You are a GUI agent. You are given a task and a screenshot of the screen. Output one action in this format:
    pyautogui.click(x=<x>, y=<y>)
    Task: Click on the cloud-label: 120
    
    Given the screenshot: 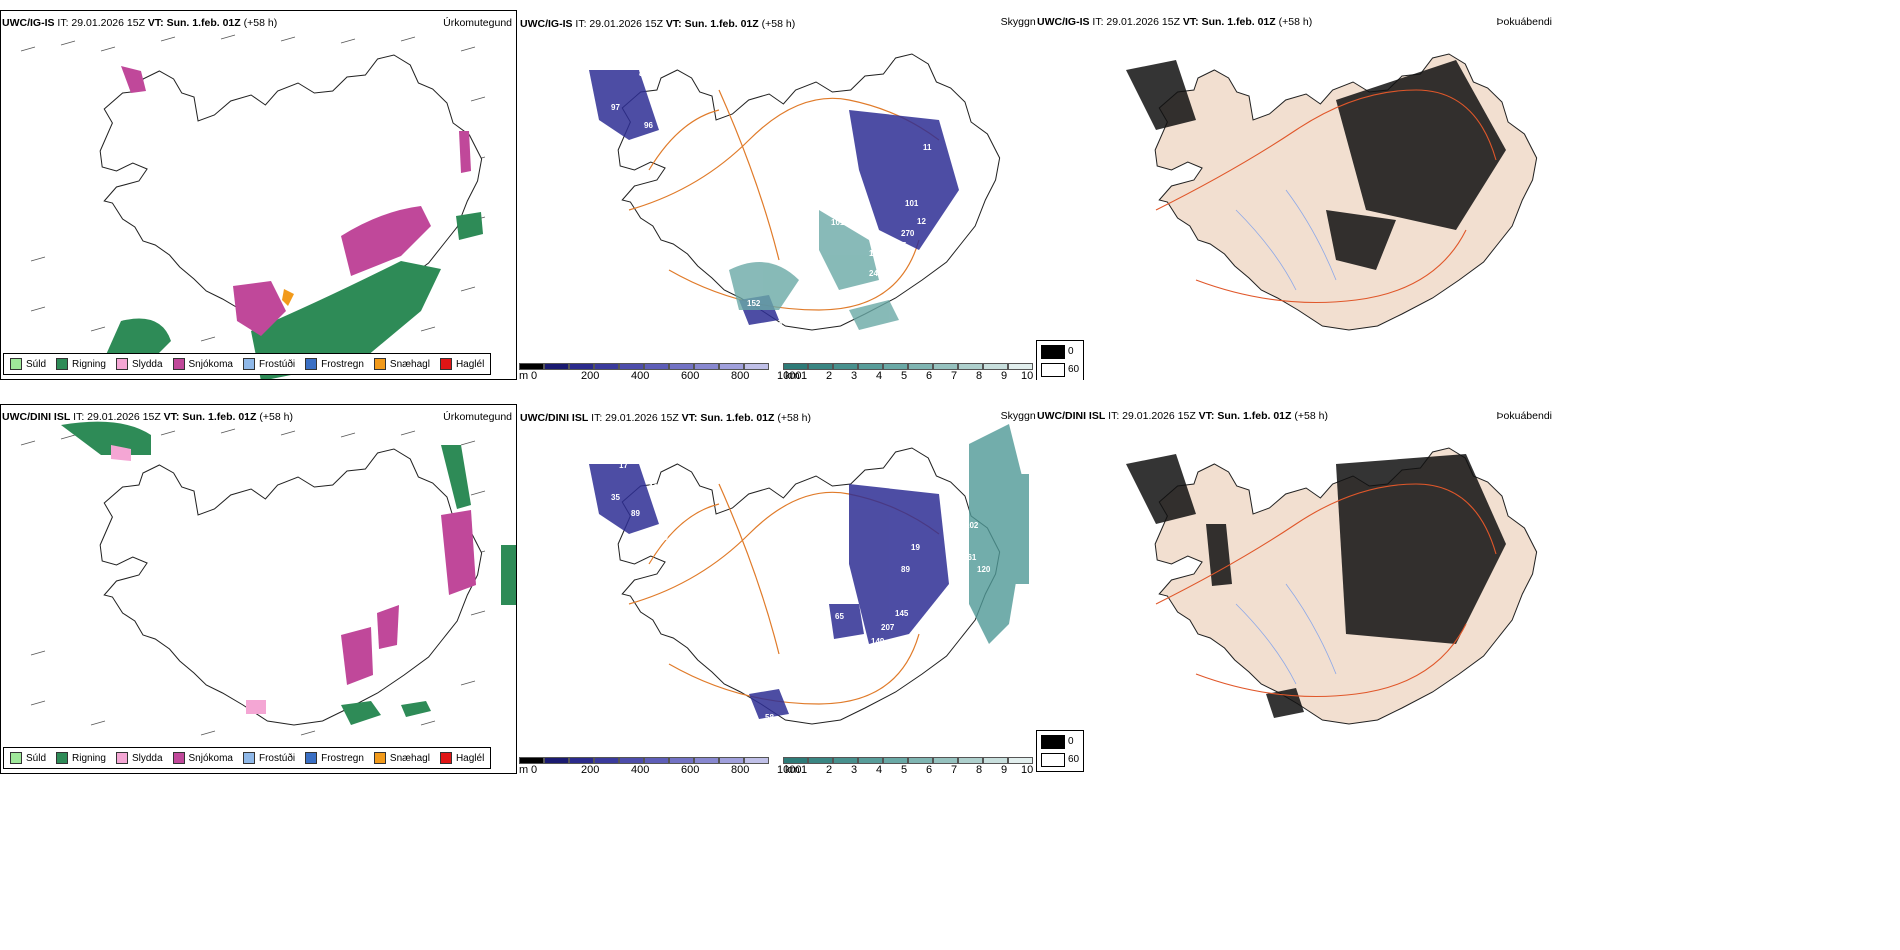 What is the action you would take?
    pyautogui.click(x=984, y=569)
    